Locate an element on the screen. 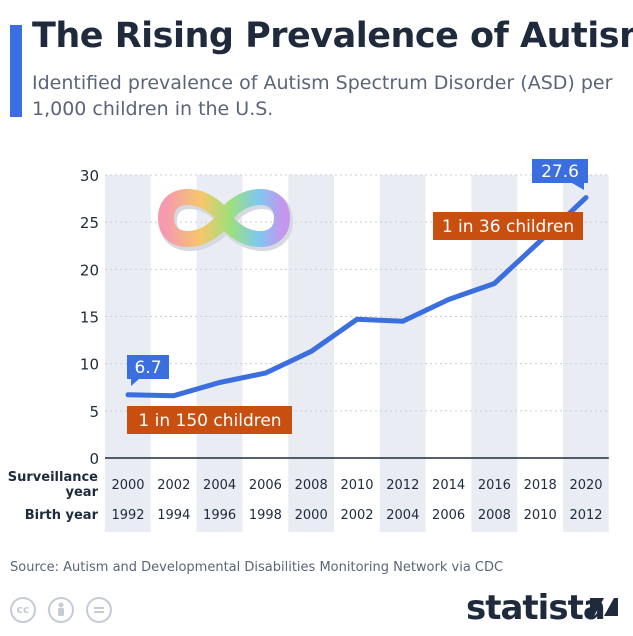 The image size is (633, 636). y-tick-label: 0 is located at coordinates (94, 459).